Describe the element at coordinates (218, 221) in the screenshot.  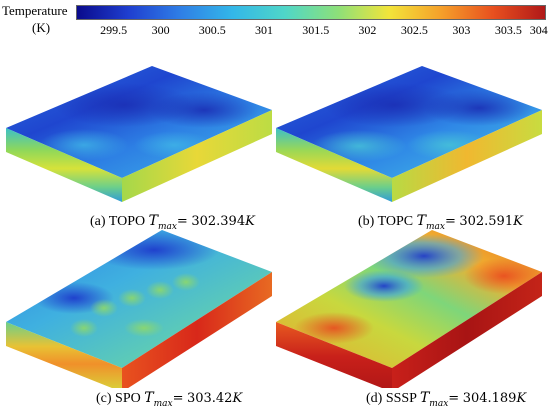
I see `tmax-value: 302.394` at that location.